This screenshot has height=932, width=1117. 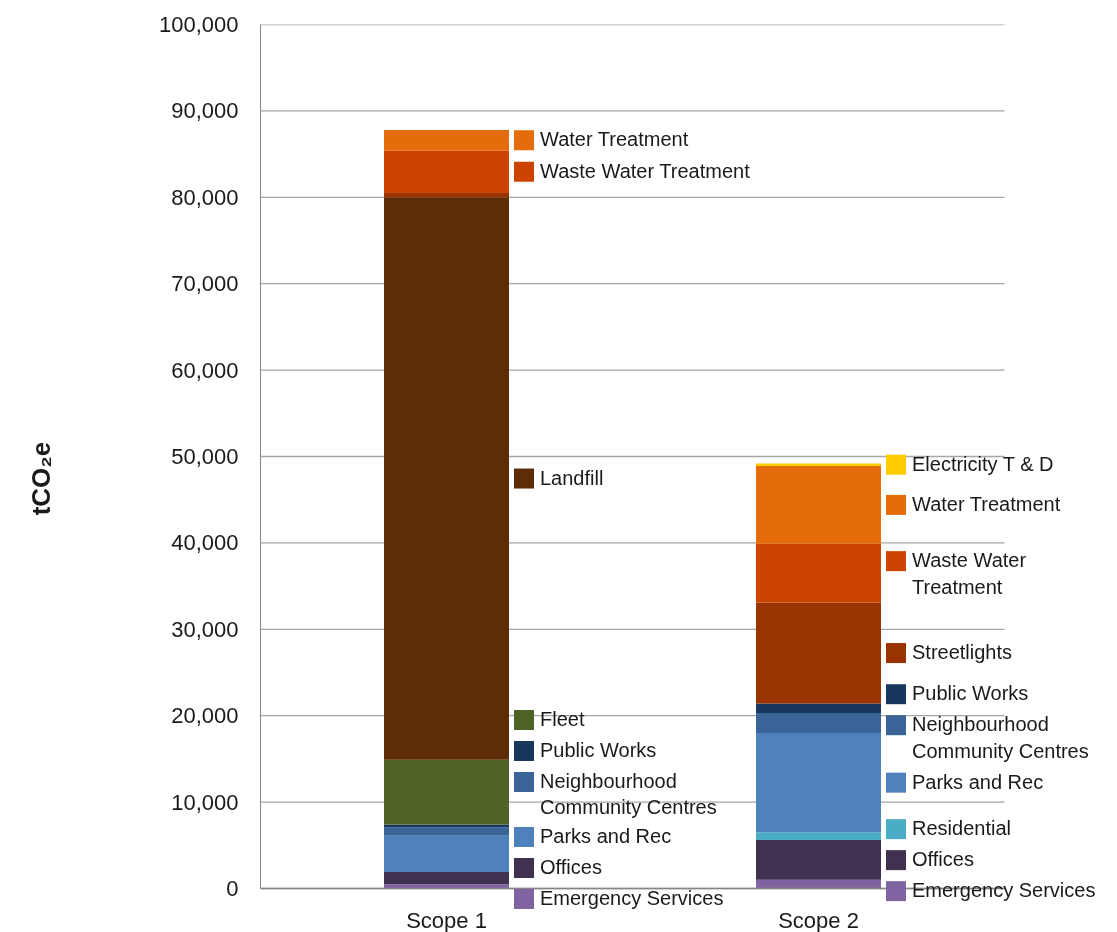 I want to click on legend-label: Water Treatment, so click(x=614, y=139).